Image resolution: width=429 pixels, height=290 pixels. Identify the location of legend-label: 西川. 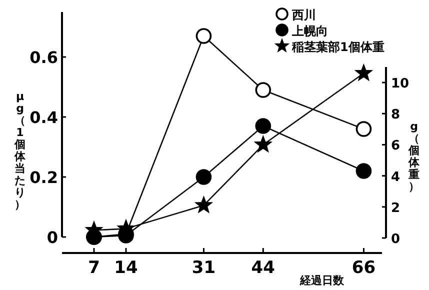
(303, 15).